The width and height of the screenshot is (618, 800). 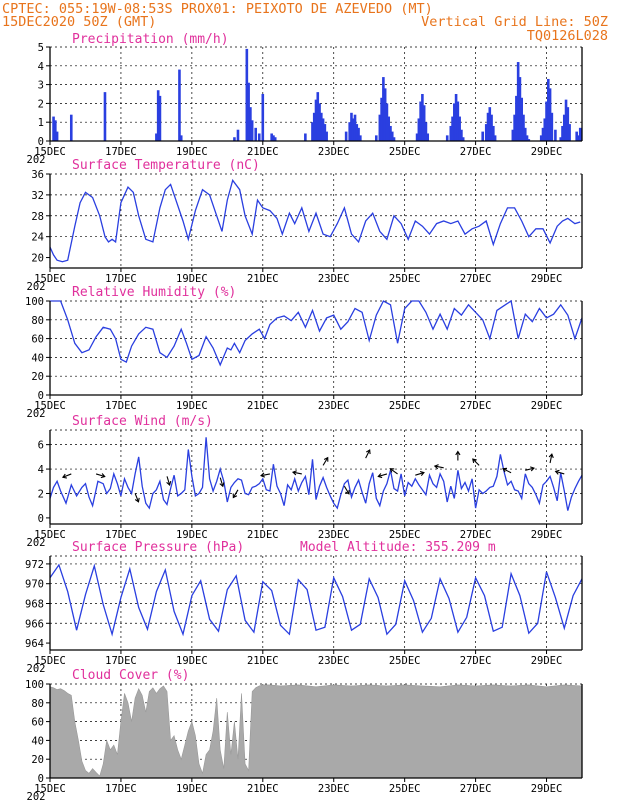 I want to click on precipitation-title: Precipitation (mm/h), so click(x=150, y=39).